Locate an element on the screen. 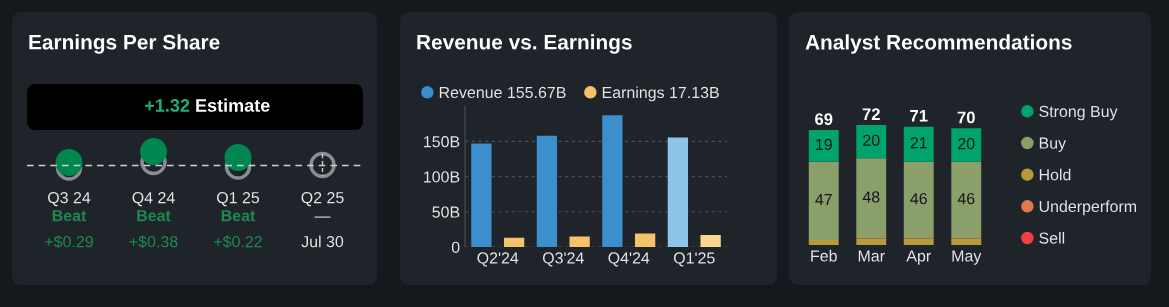  category-label: Q1 25 is located at coordinates (238, 199).